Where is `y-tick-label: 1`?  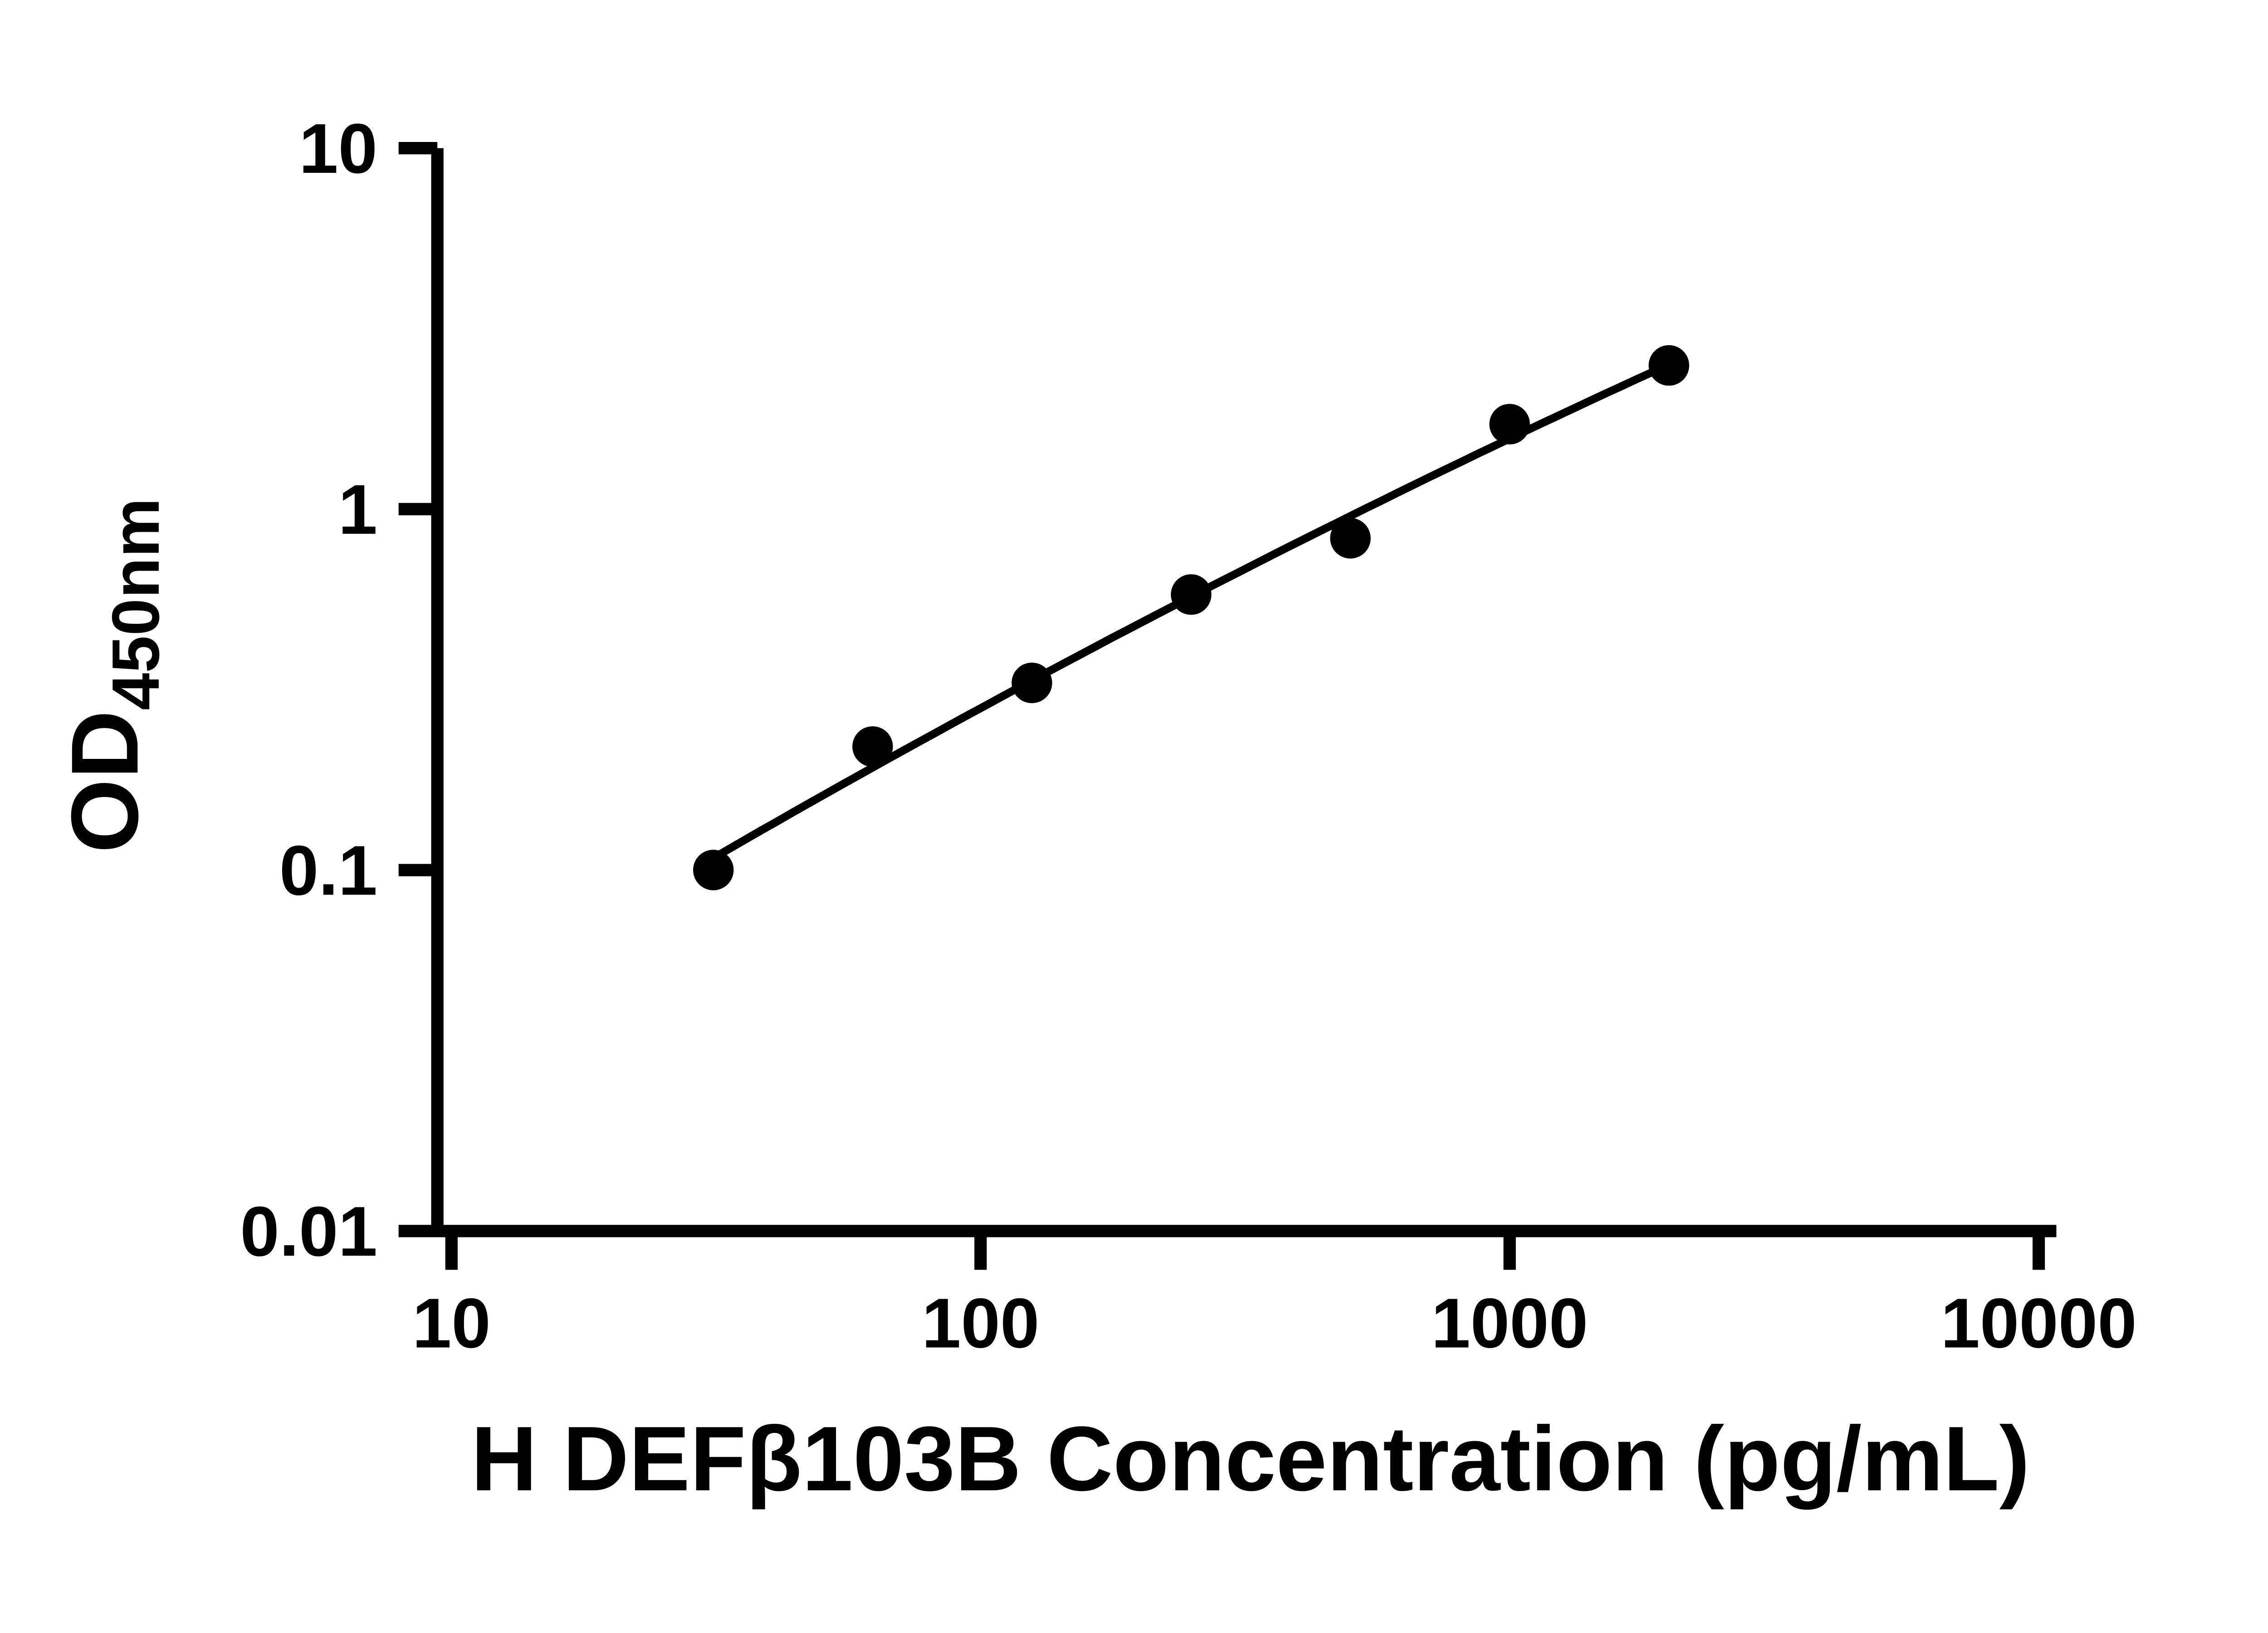 y-tick-label: 1 is located at coordinates (358, 509).